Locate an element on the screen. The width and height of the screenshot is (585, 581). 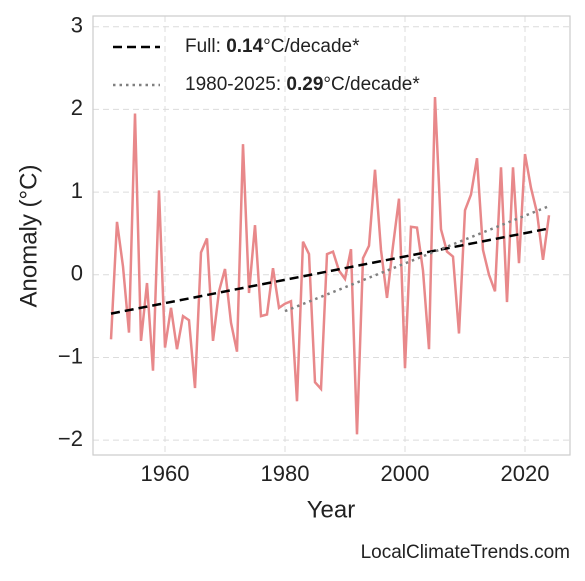
legend-label: Full: 0.14°C/decade* is located at coordinates (272, 46).